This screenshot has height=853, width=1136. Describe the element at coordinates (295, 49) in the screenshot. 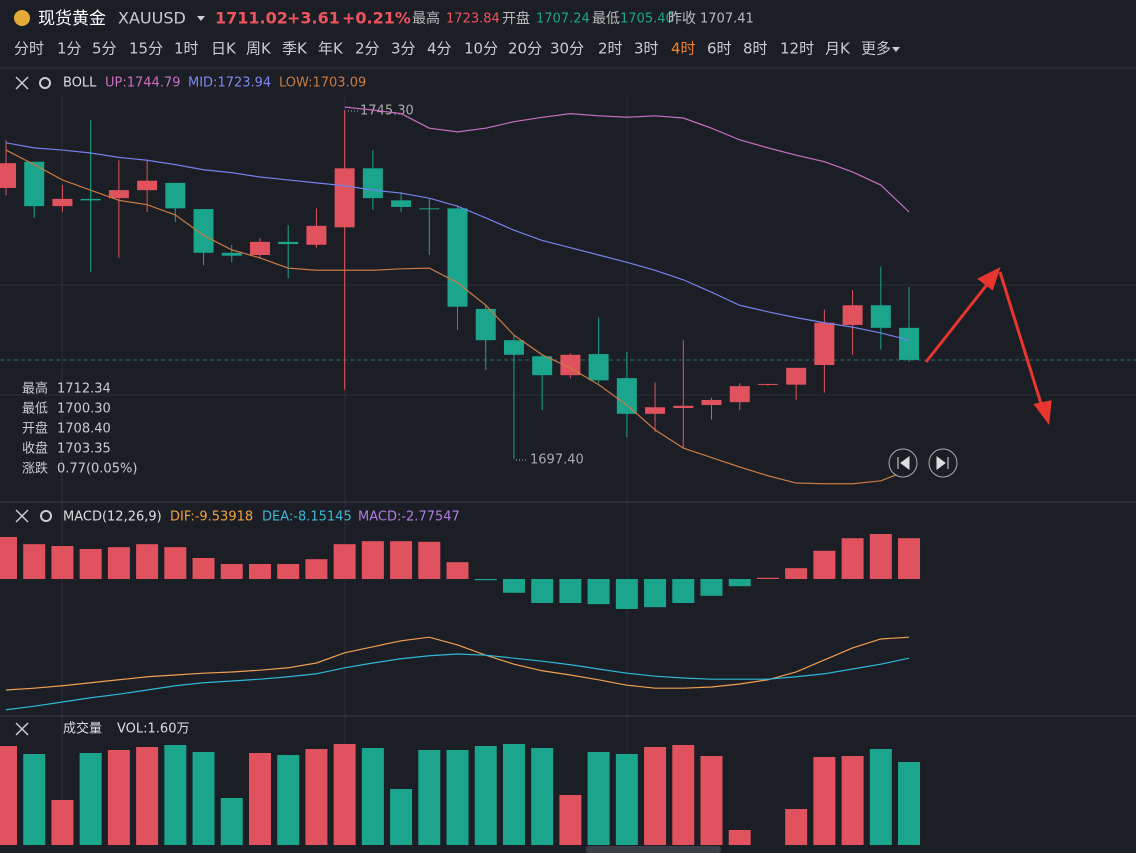

I see `timeframe-tab: 季K` at that location.